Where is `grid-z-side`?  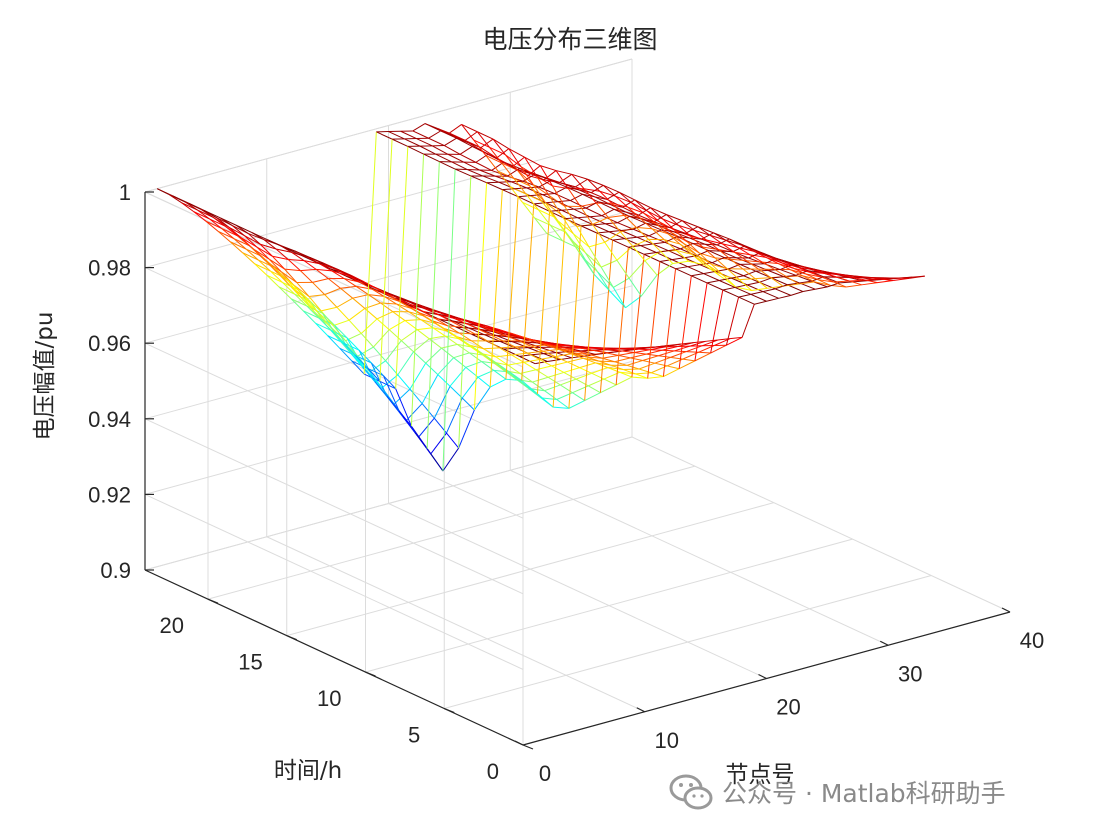 grid-z-side is located at coordinates (334, 355).